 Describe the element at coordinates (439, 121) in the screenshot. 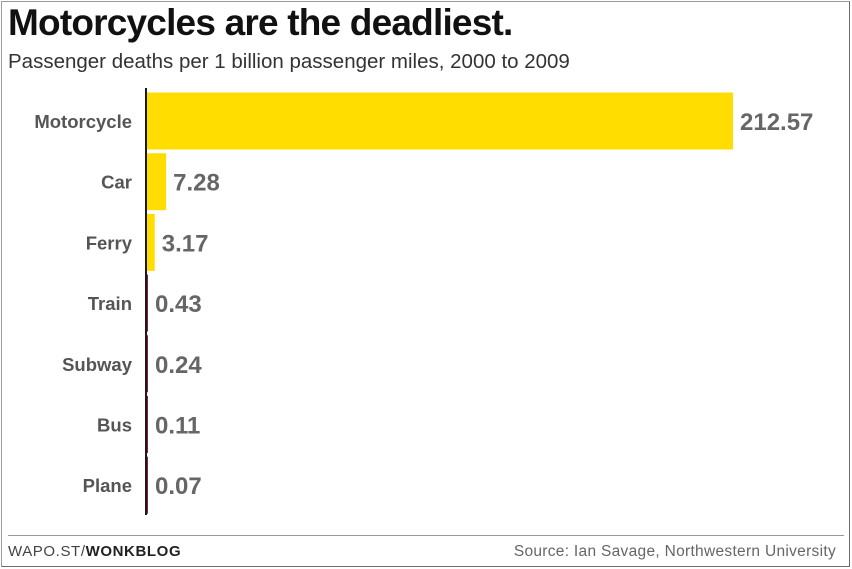

I see `bar-motorcycle` at that location.